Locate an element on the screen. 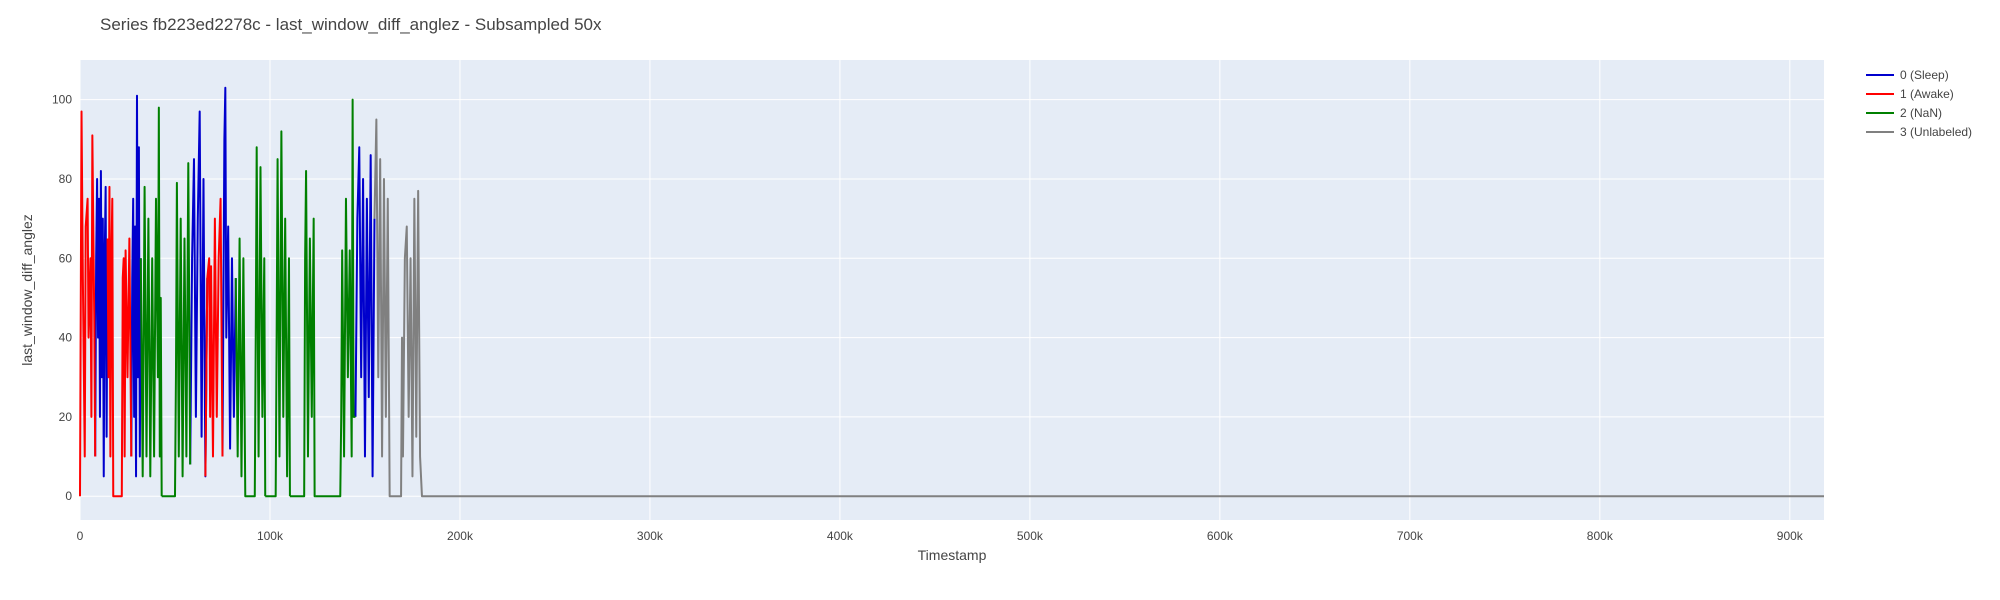 This screenshot has width=2000, height=600. x-tick-label: 400k is located at coordinates (840, 536).